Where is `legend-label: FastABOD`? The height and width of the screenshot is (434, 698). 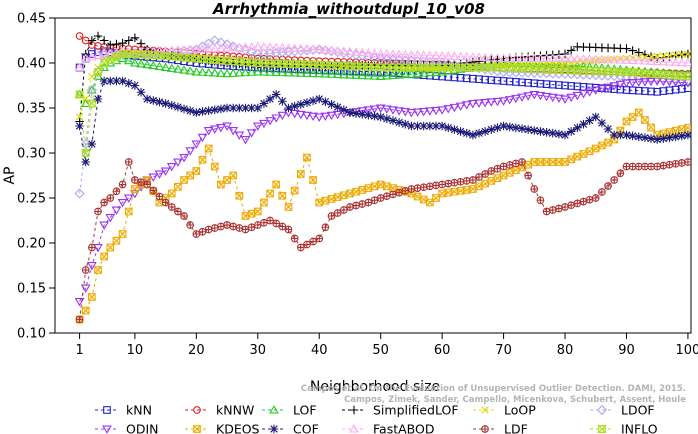 legend-label: FastABOD is located at coordinates (404, 428).